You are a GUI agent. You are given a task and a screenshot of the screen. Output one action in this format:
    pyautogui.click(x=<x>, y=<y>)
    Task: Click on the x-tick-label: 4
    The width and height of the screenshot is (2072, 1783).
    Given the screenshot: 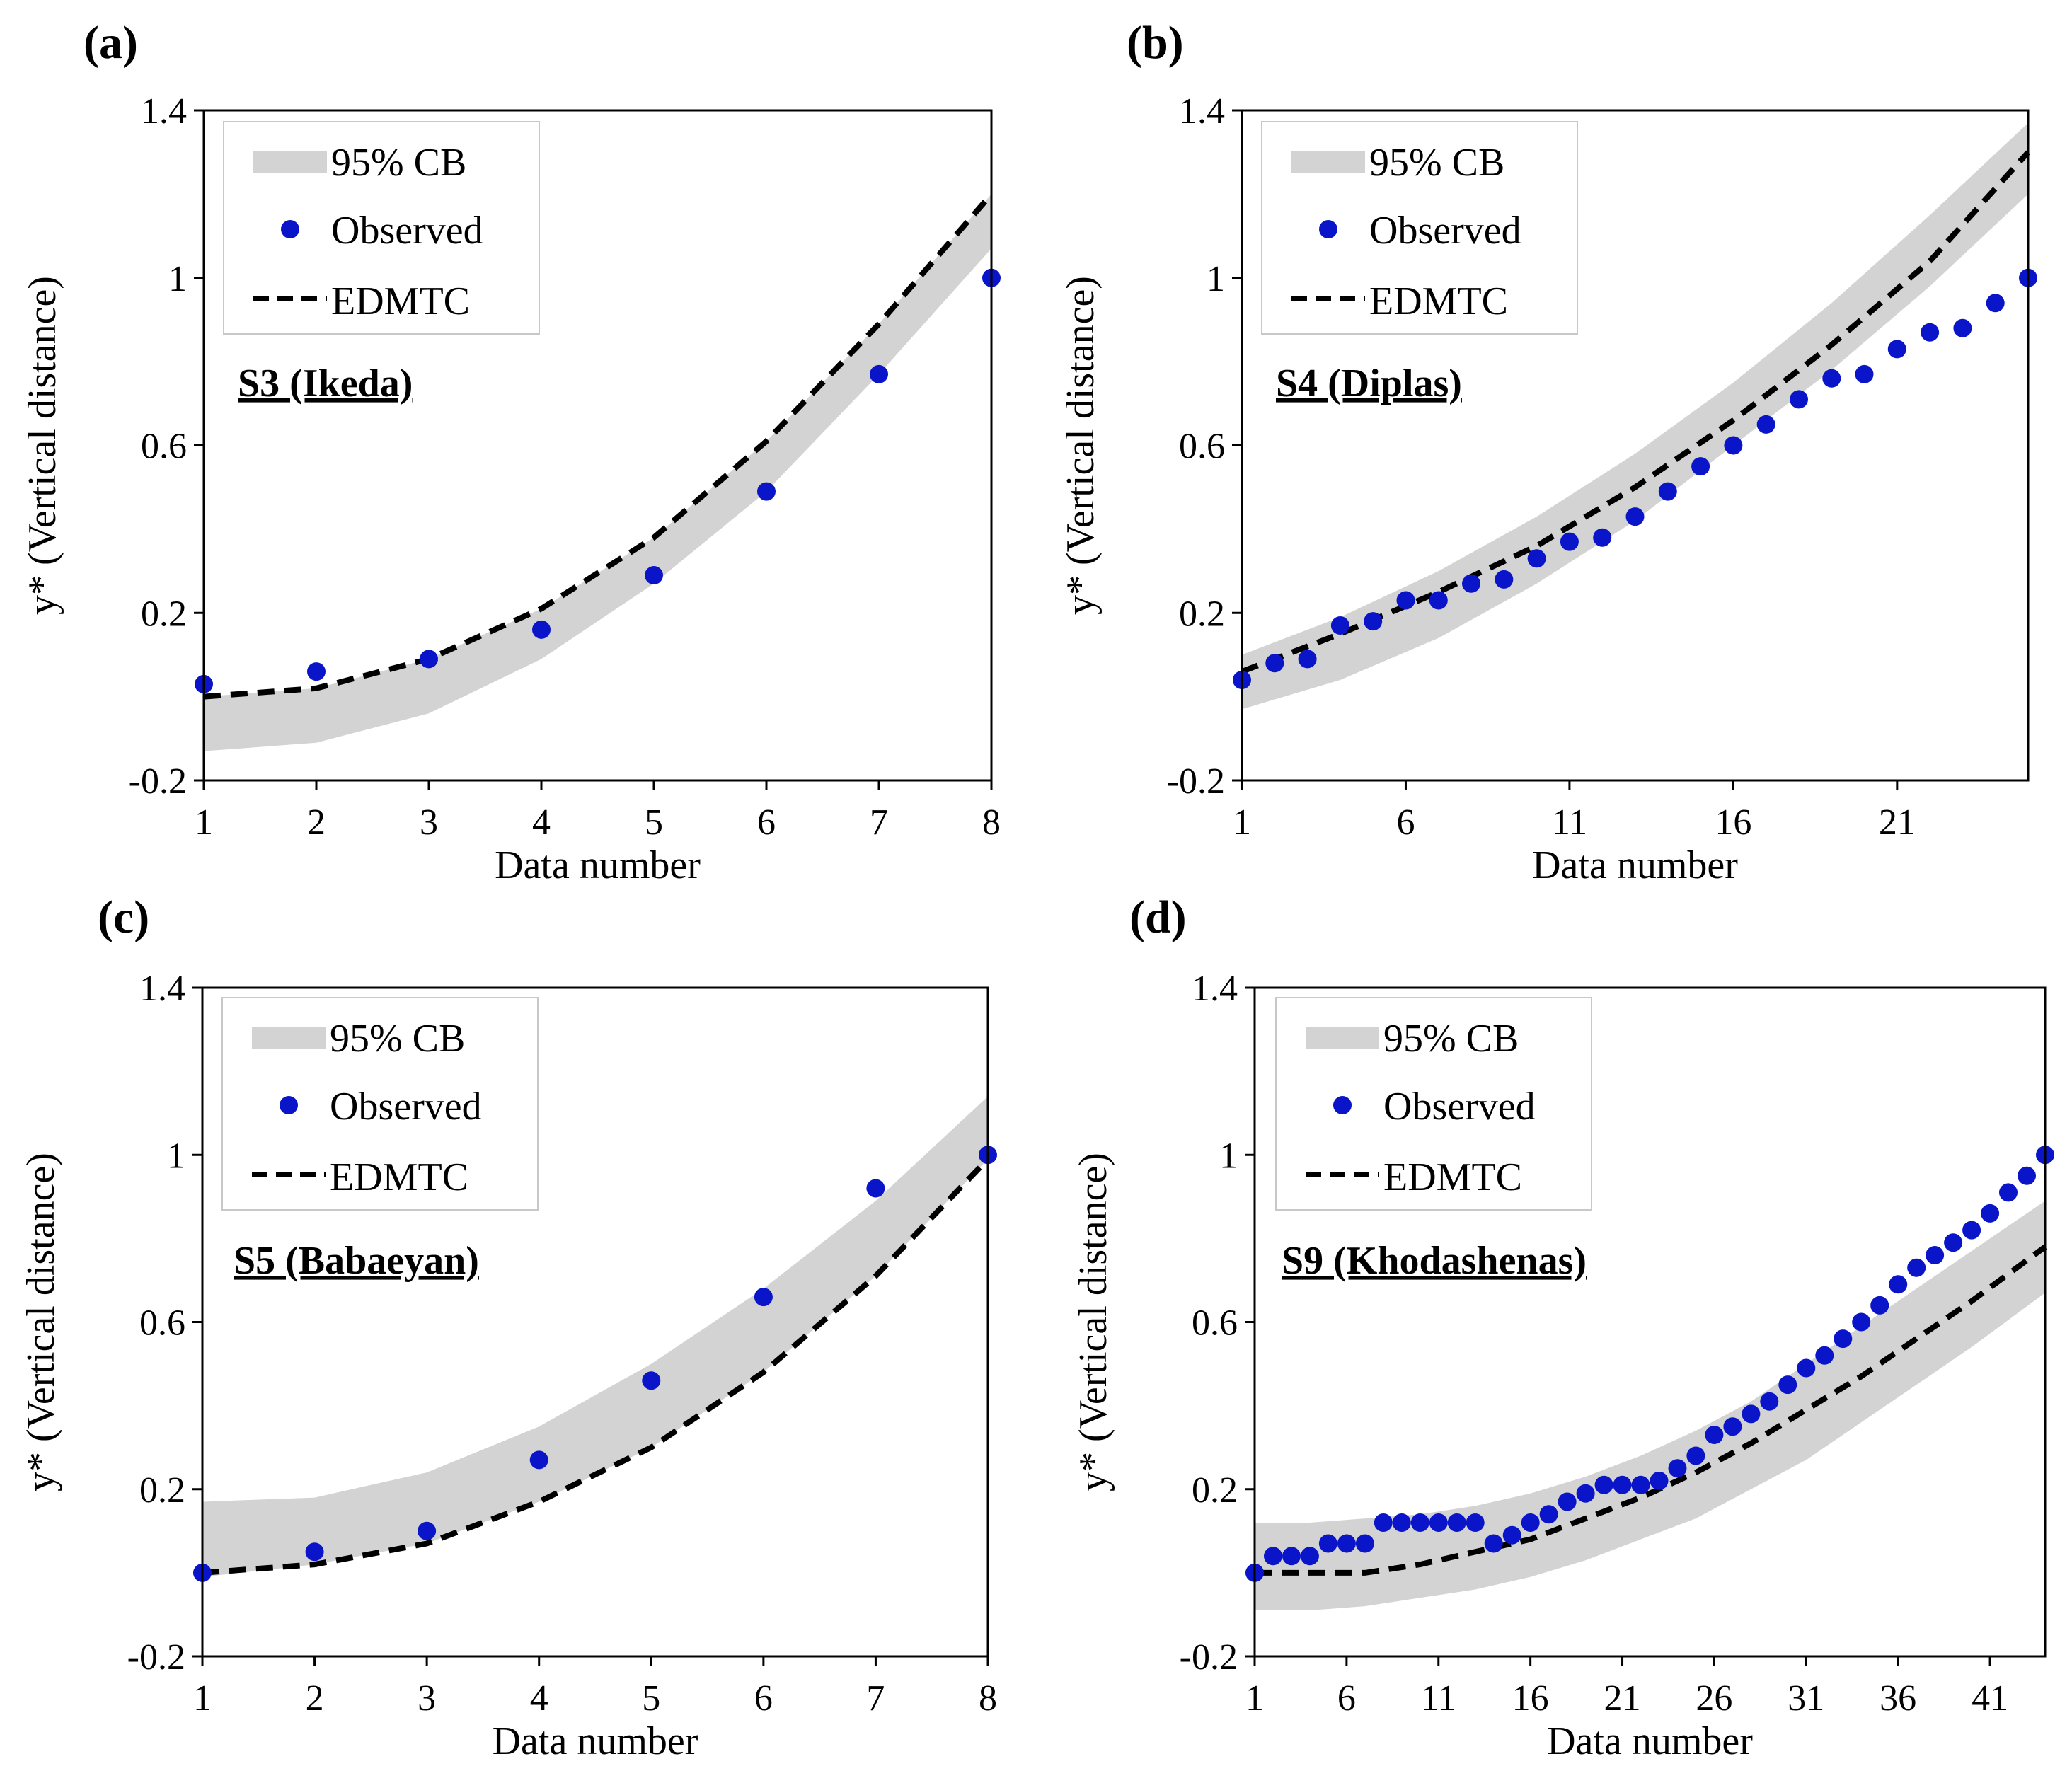 What is the action you would take?
    pyautogui.click(x=541, y=822)
    